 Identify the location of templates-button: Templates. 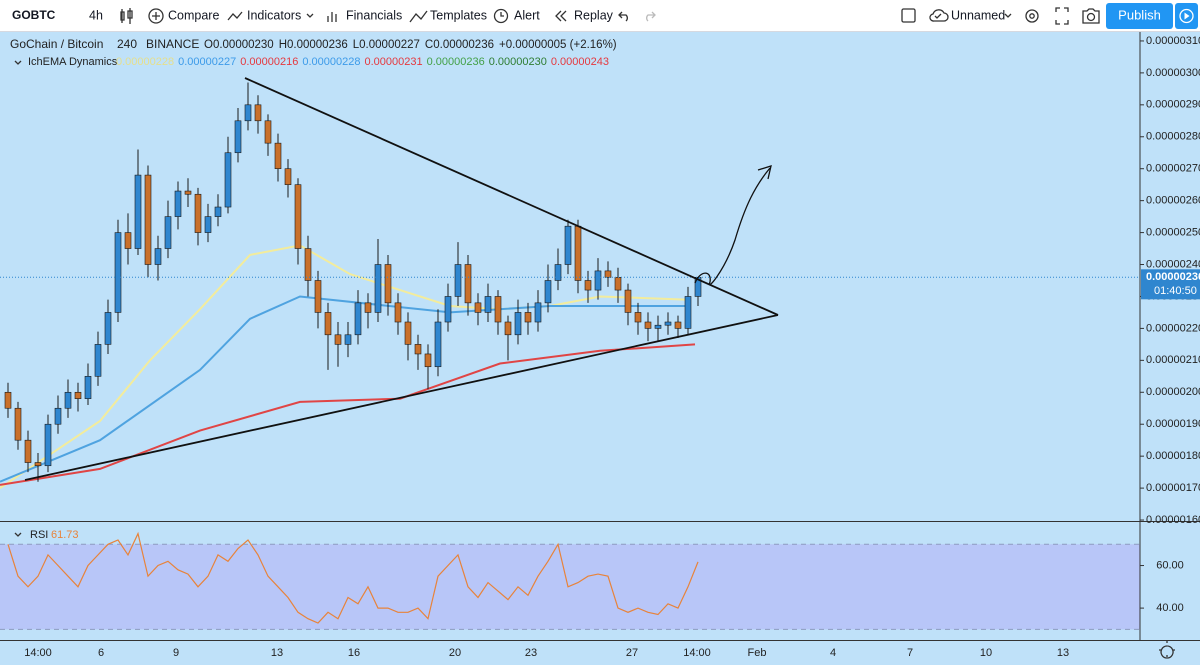
(458, 15).